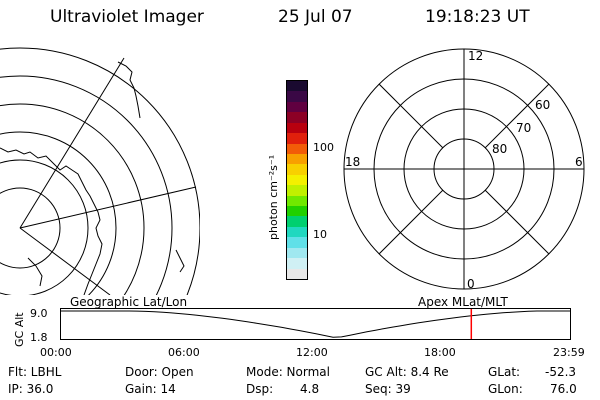  I want to click on time-tick-2359: 23:59, so click(569, 352).